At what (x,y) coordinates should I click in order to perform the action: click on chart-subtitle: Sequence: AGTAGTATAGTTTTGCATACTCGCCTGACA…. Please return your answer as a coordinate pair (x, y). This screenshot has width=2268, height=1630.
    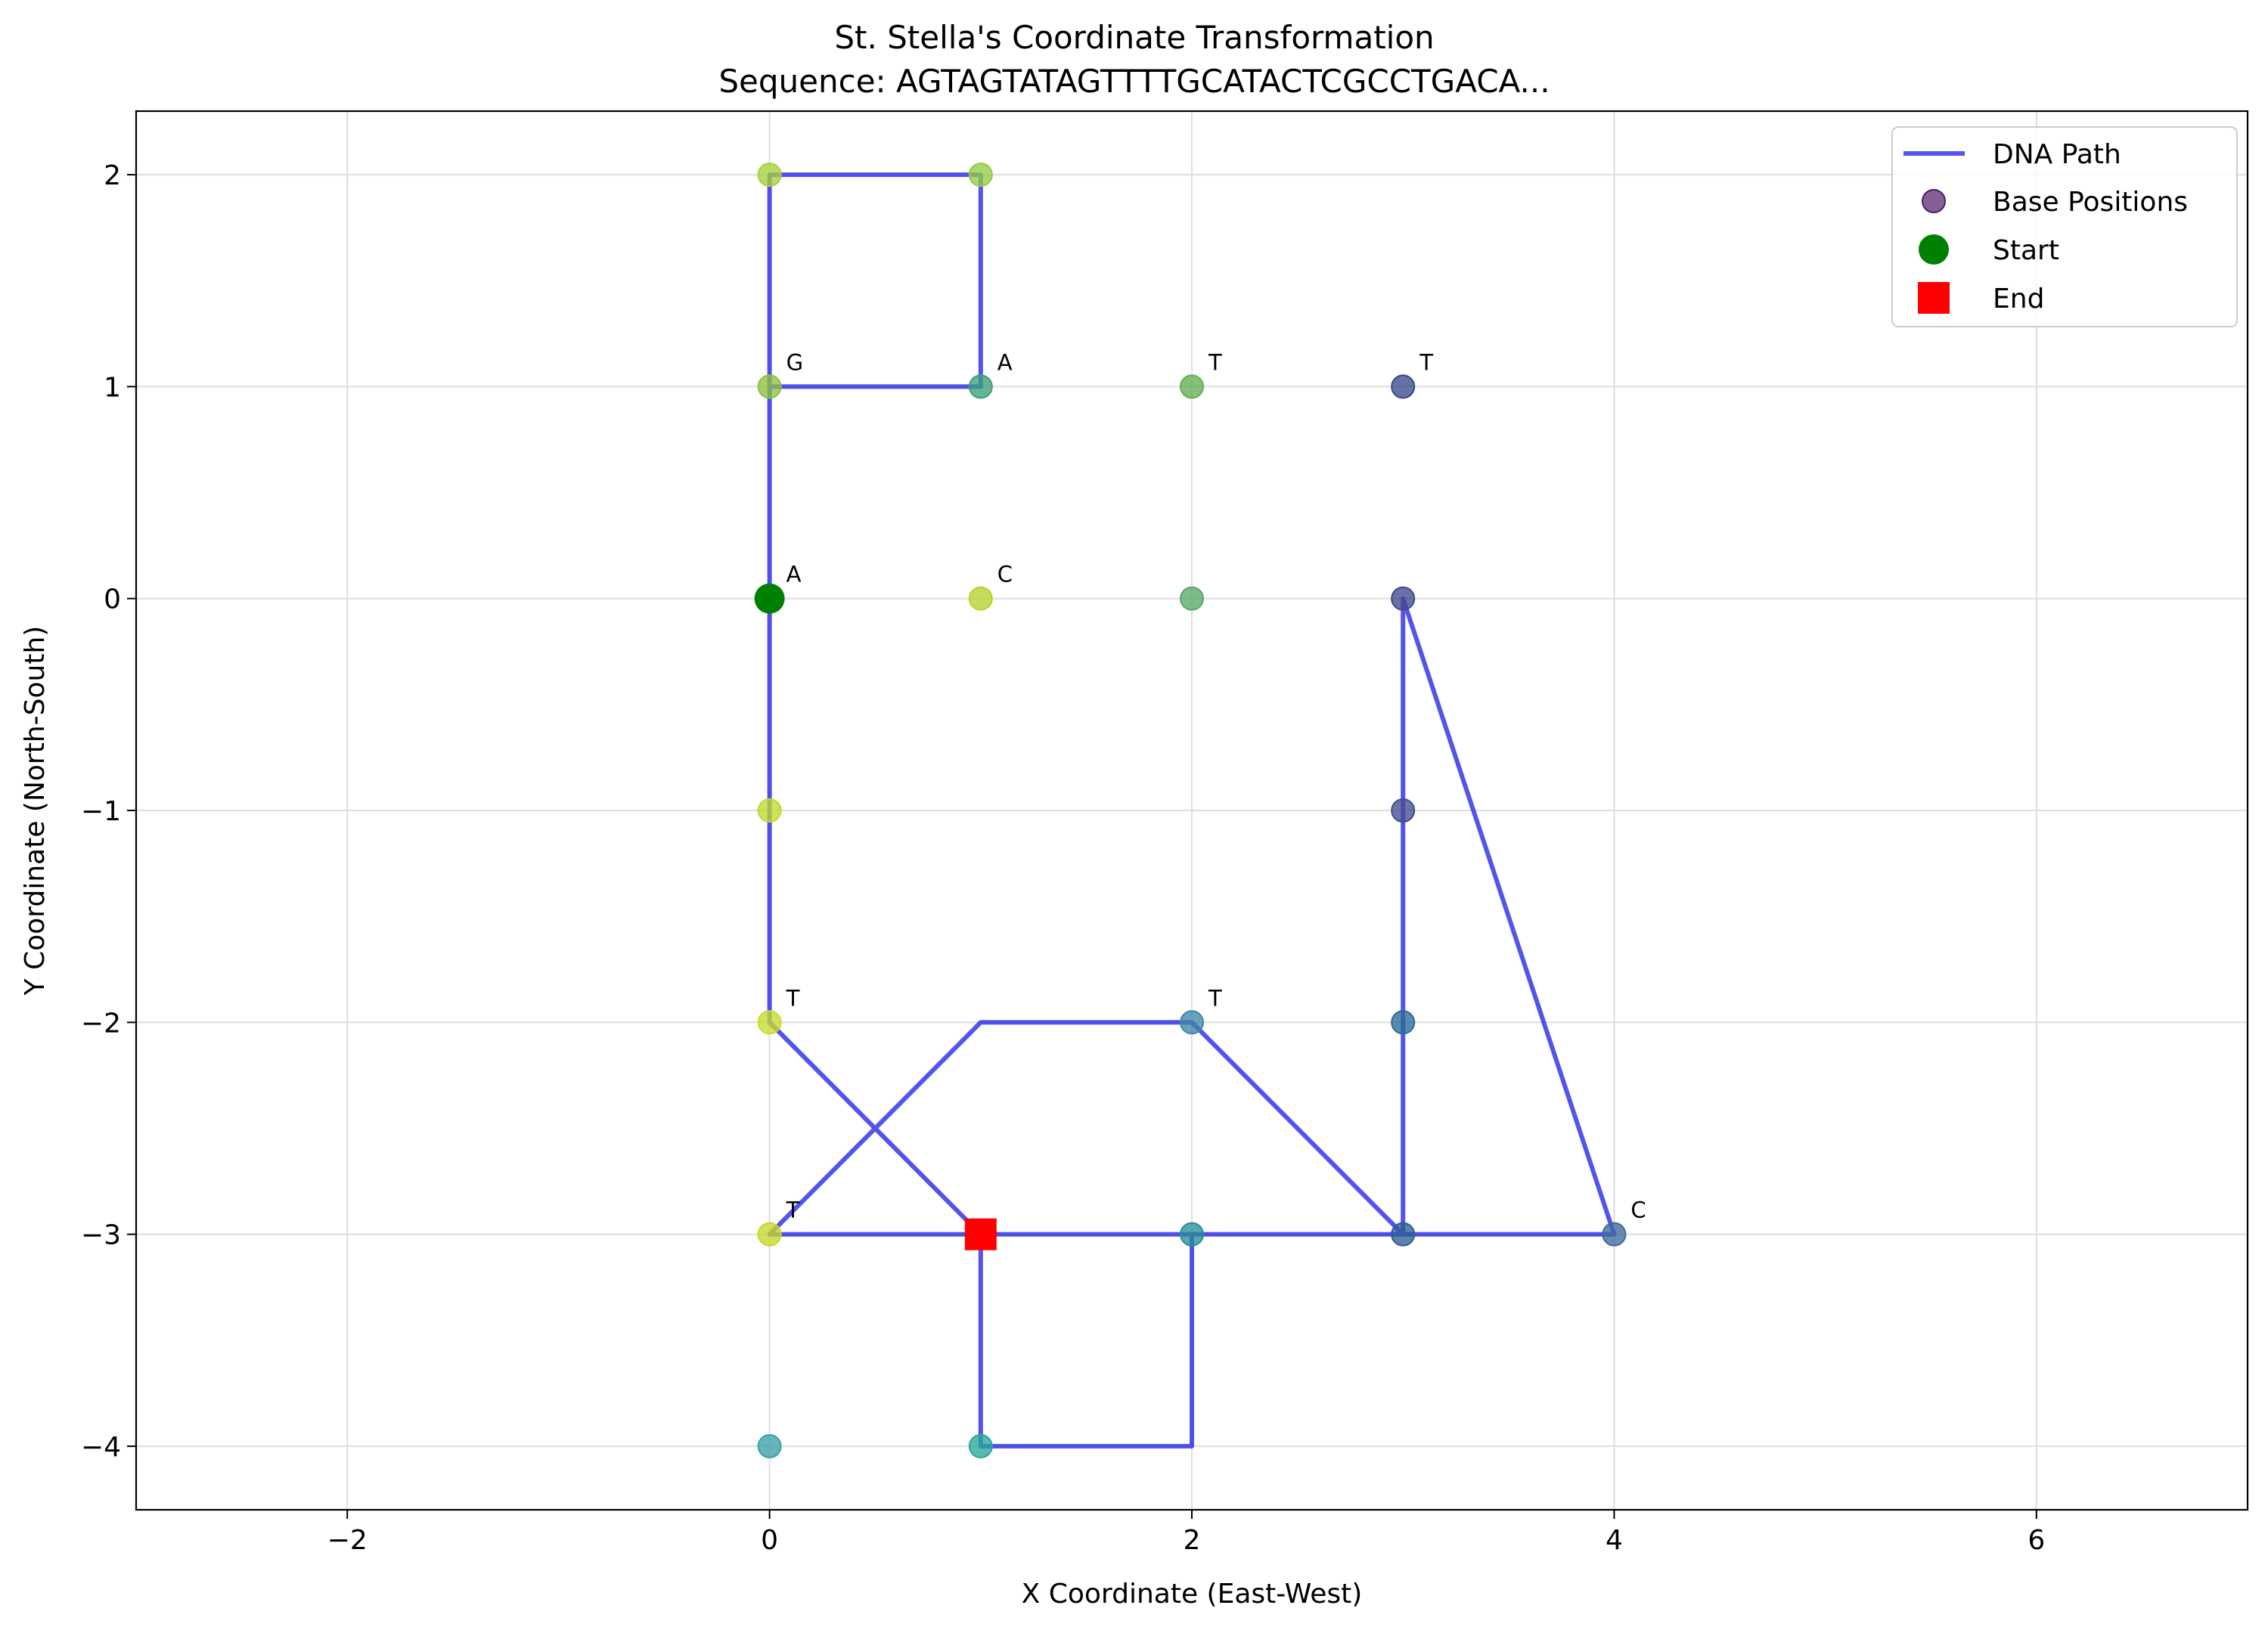
    Looking at the image, I should click on (1134, 81).